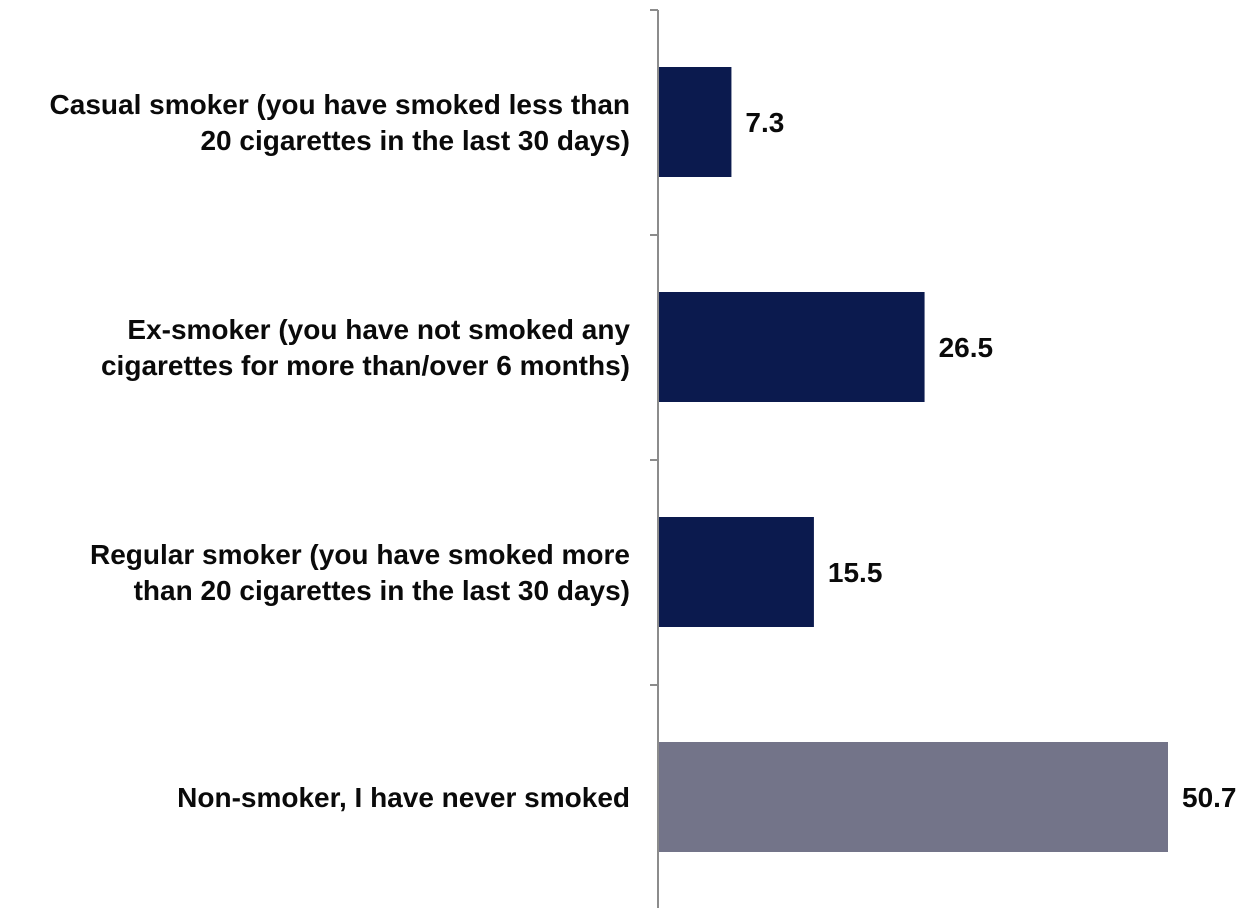  What do you see at coordinates (365, 365) in the screenshot?
I see `category-label-line: cigarettes for more than/over 6 months)` at bounding box center [365, 365].